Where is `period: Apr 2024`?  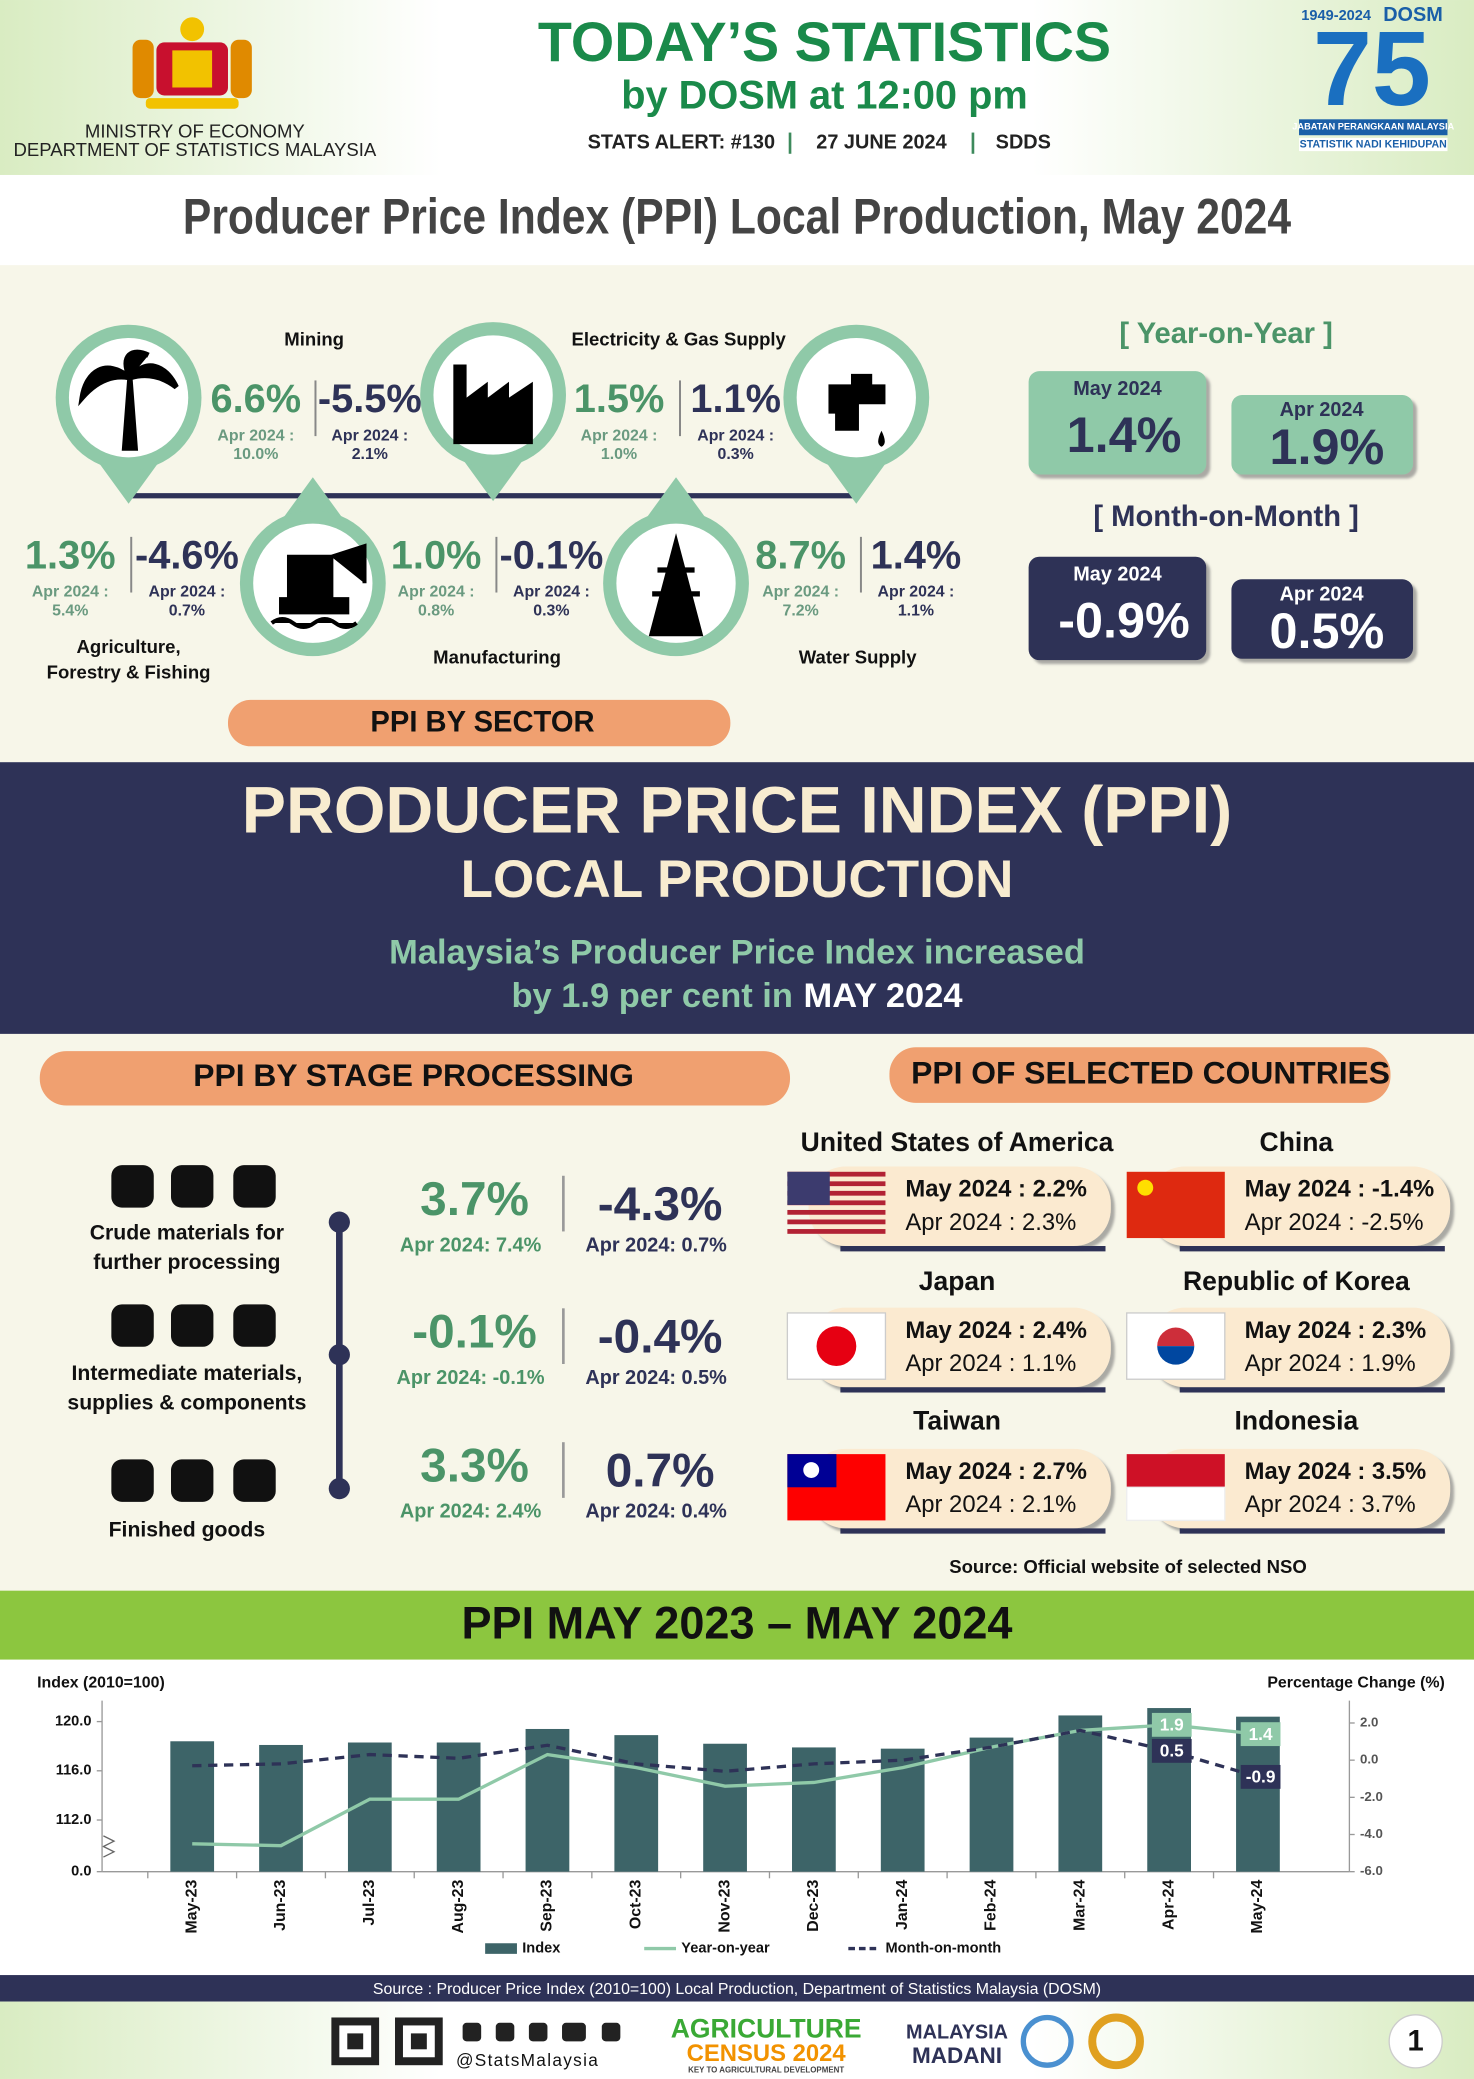
period: Apr 2024 is located at coordinates (1322, 594).